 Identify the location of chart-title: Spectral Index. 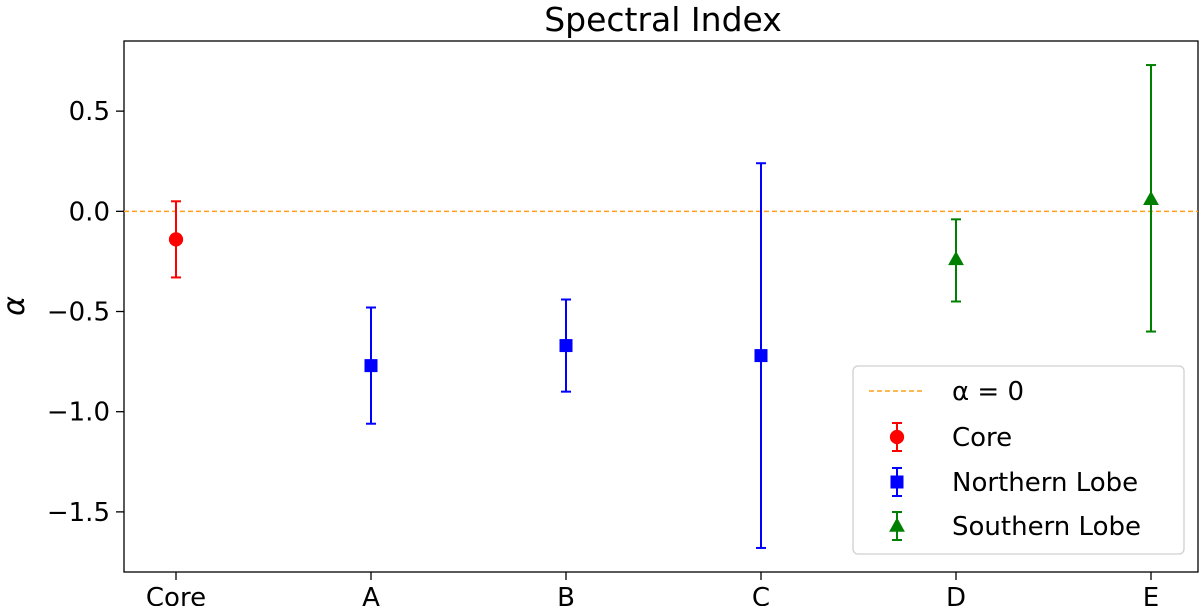
(663, 19).